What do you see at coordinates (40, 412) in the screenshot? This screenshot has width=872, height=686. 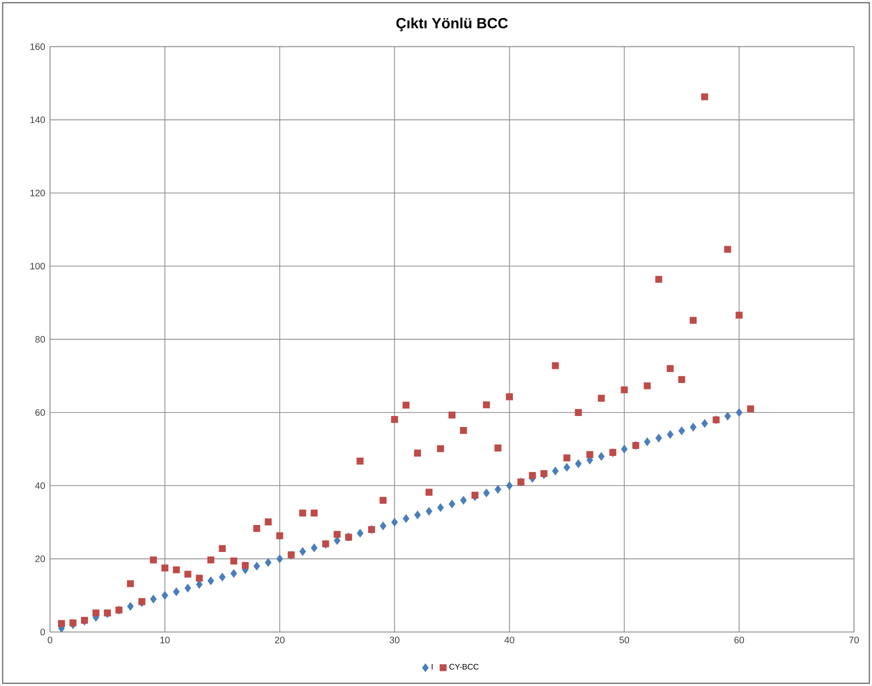 I see `y-tick-label: 60` at bounding box center [40, 412].